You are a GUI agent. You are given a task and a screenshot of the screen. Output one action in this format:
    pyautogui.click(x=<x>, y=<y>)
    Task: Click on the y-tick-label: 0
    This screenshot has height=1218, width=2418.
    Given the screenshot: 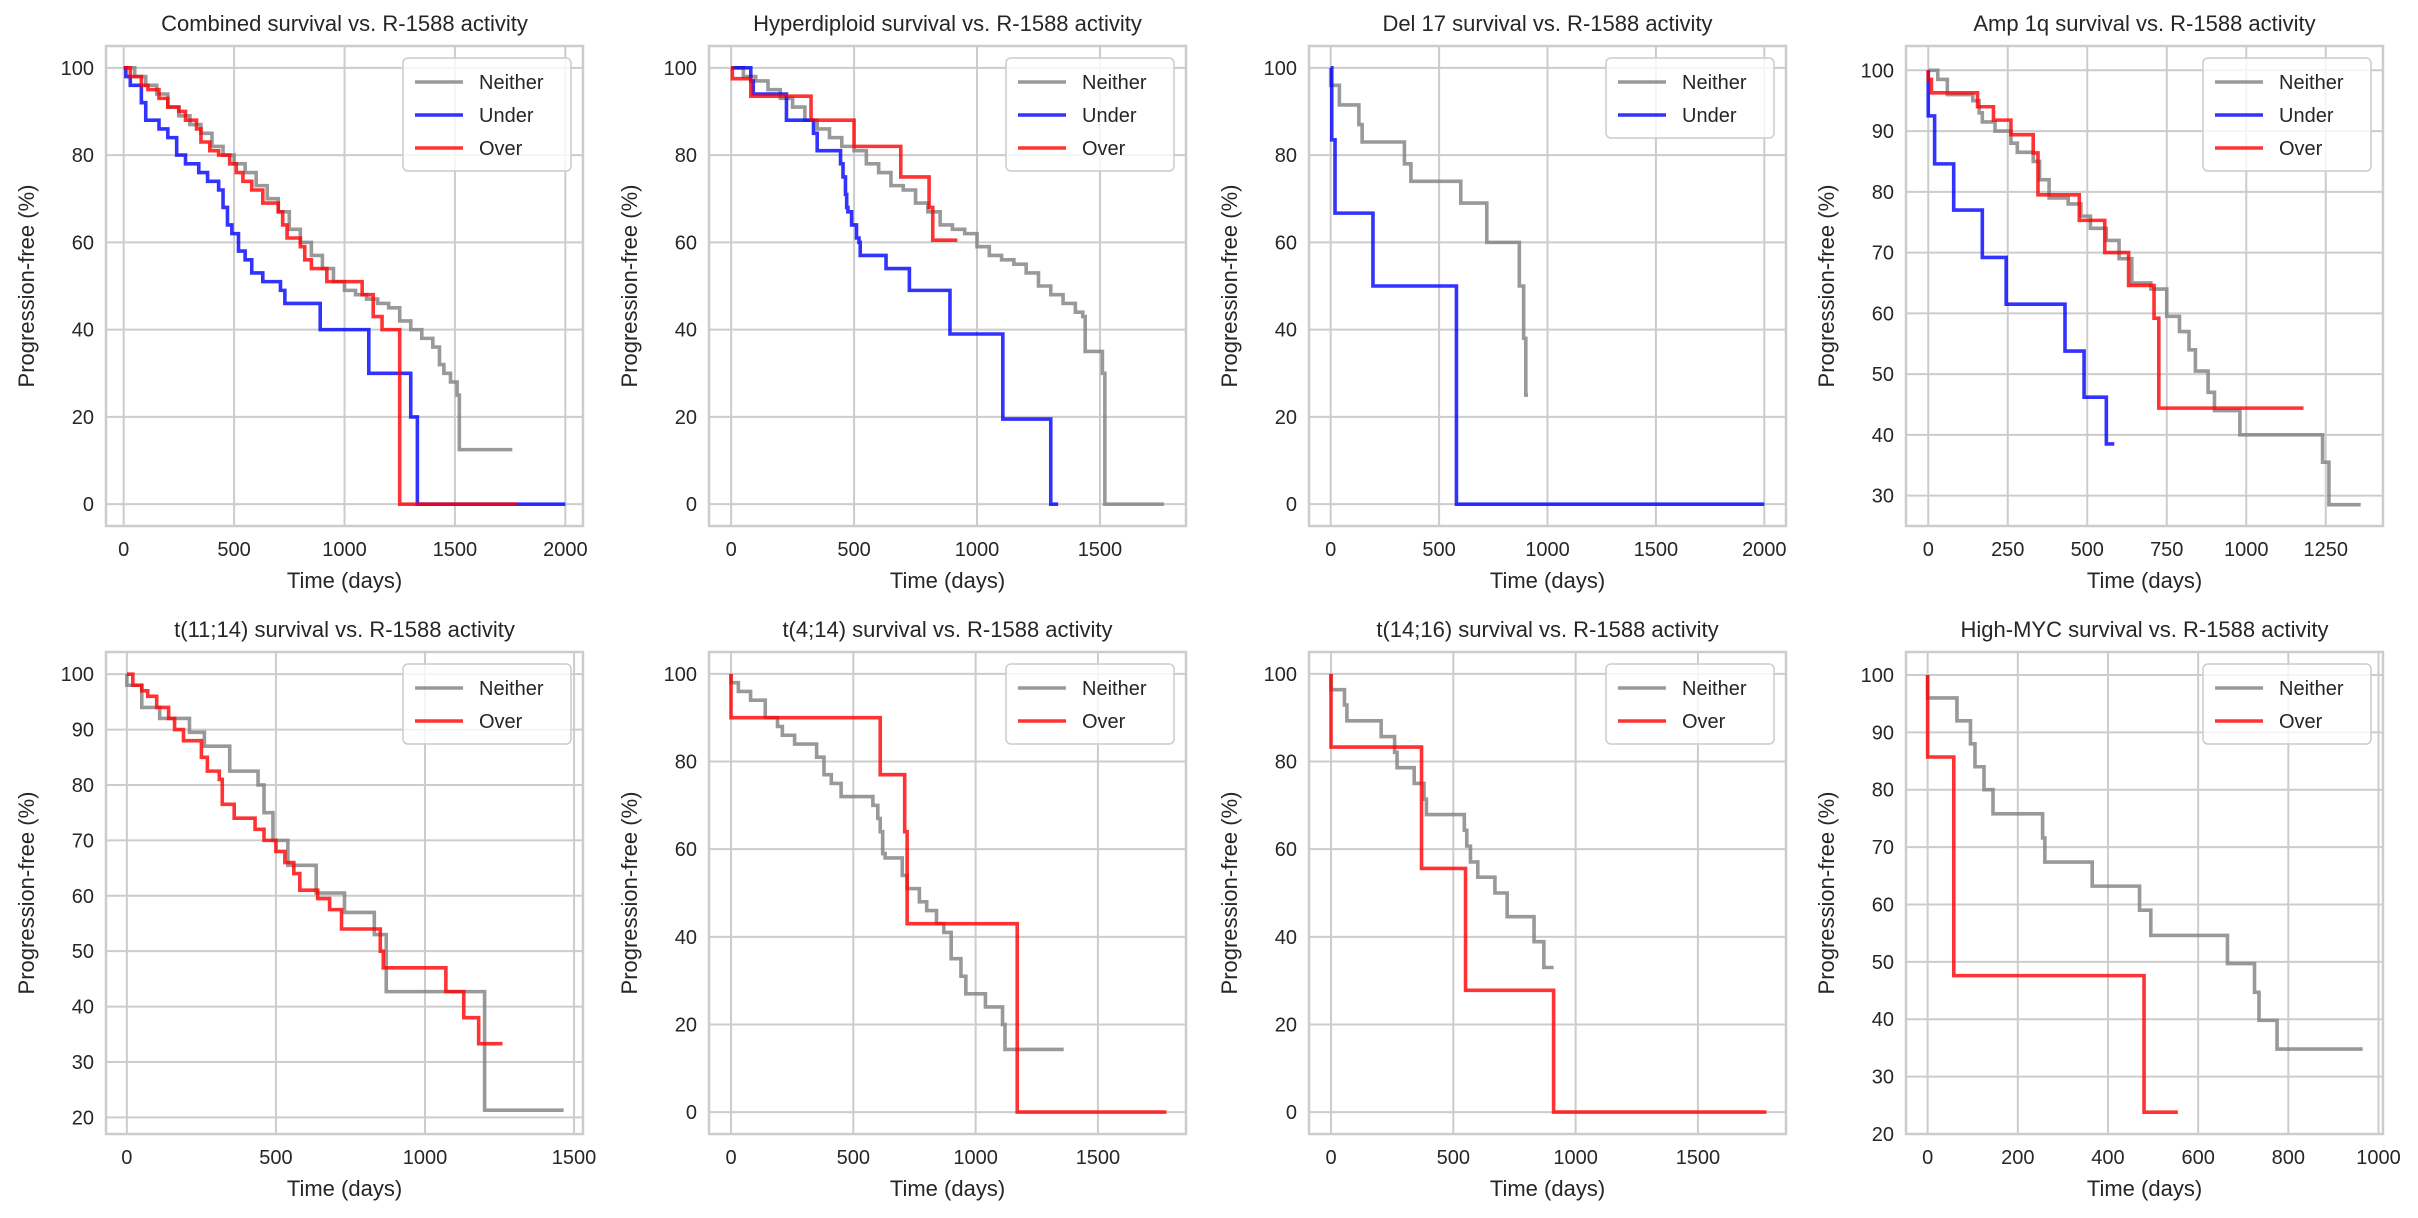 What is the action you would take?
    pyautogui.click(x=1291, y=1113)
    